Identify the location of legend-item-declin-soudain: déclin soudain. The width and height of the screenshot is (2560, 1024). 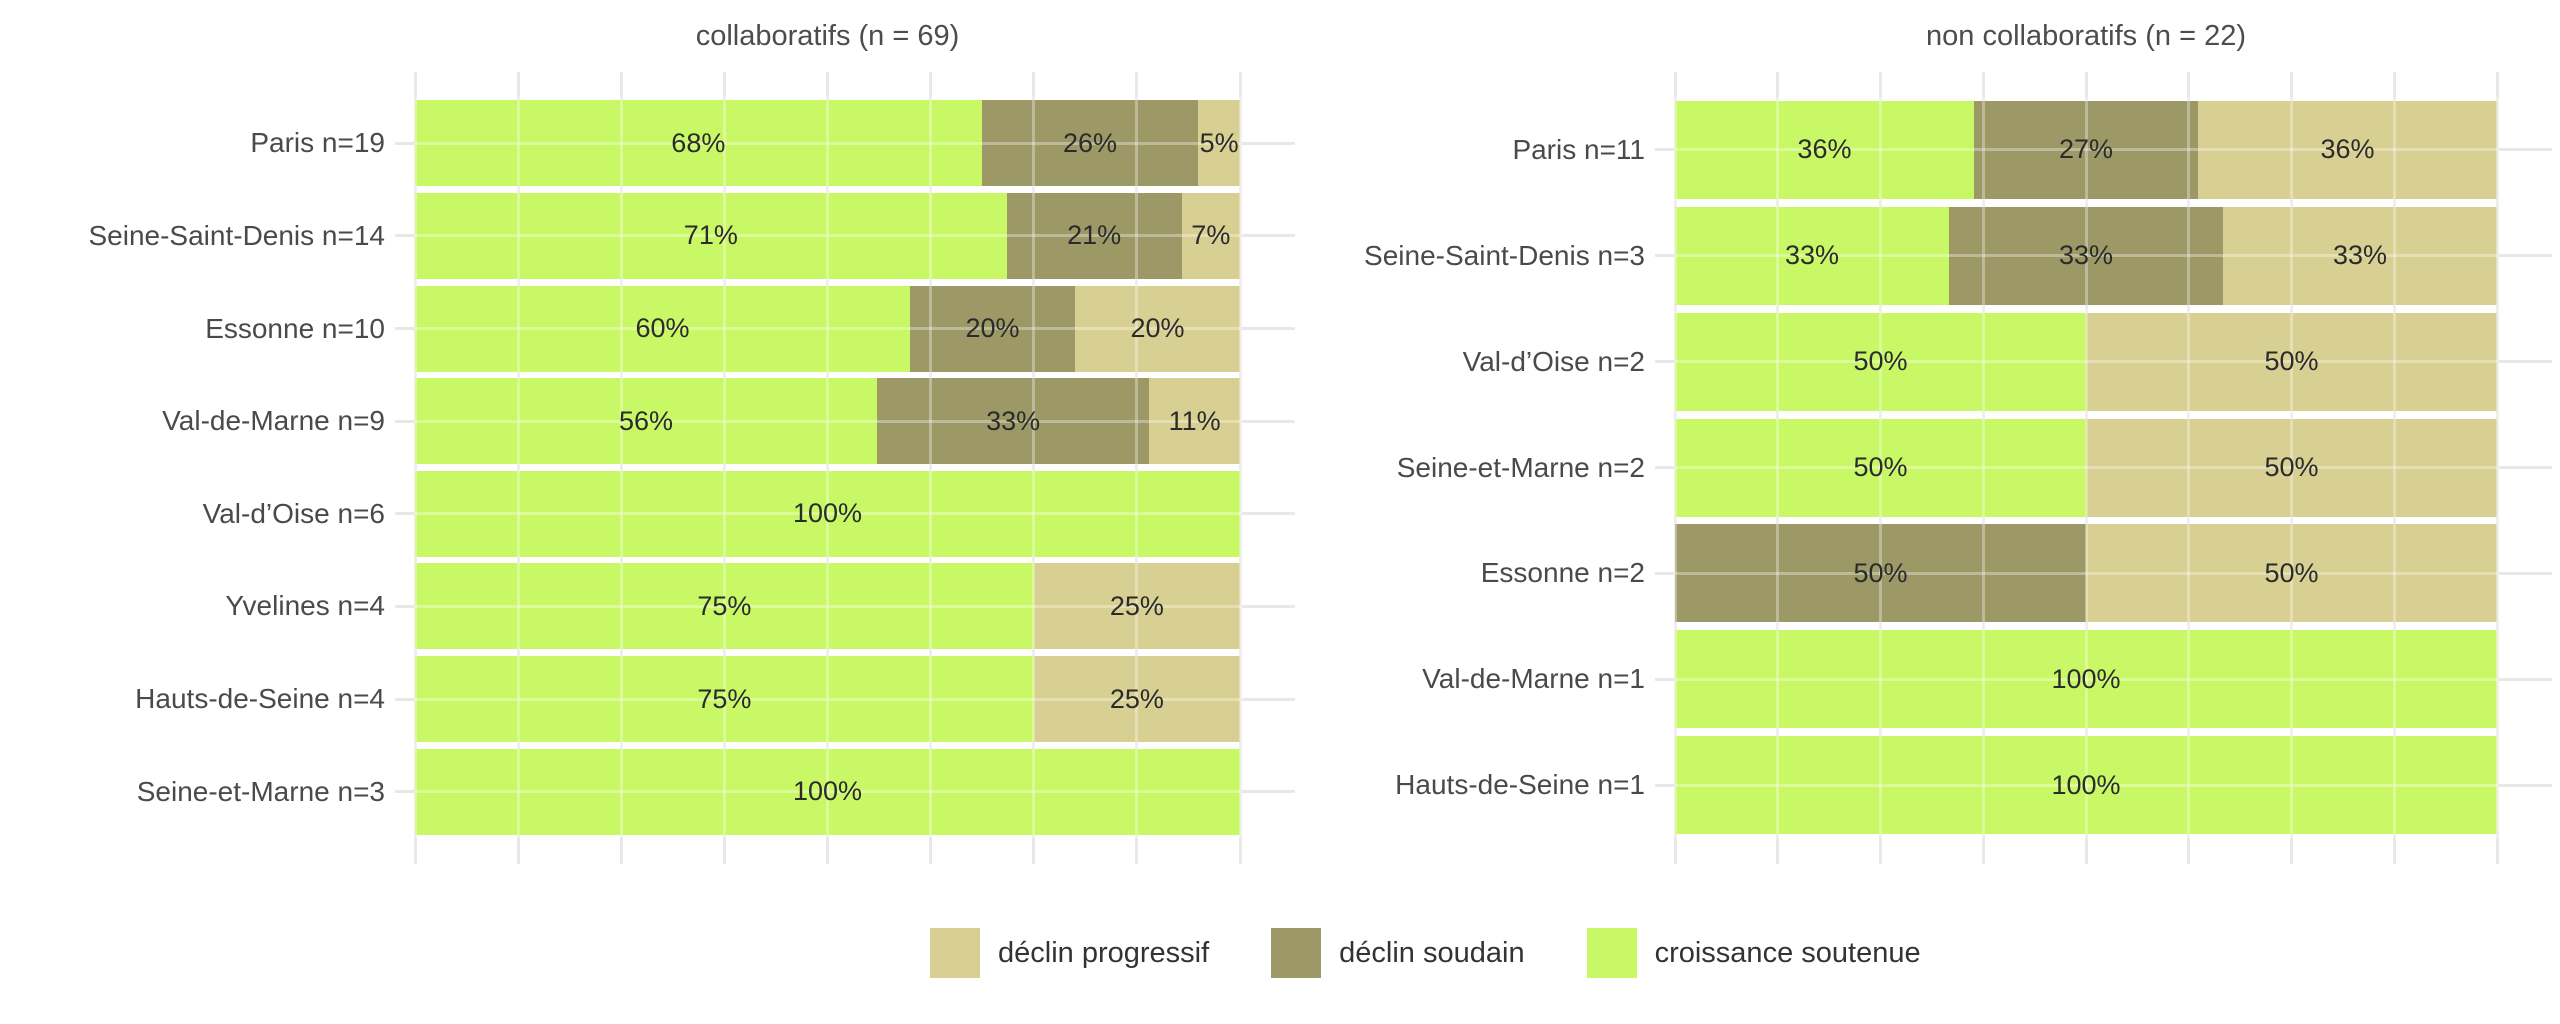
(1398, 953).